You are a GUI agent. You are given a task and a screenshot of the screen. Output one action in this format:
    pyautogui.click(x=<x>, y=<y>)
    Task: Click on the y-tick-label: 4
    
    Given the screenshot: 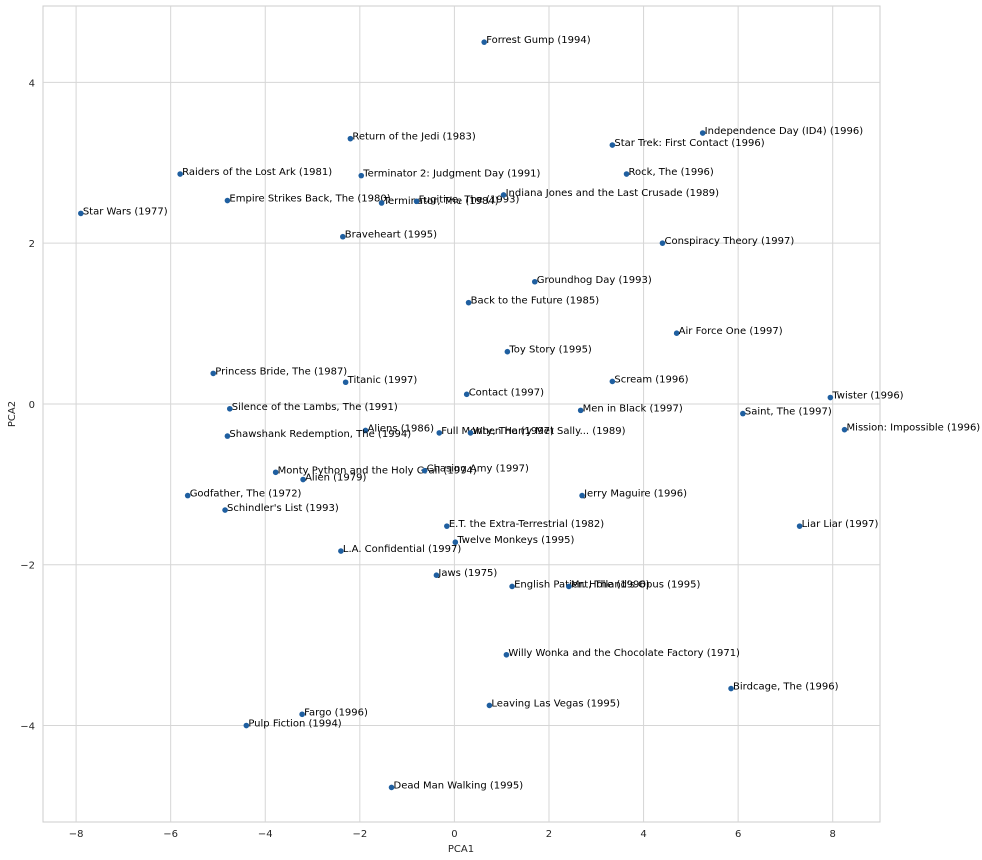 What is the action you would take?
    pyautogui.click(x=32, y=83)
    